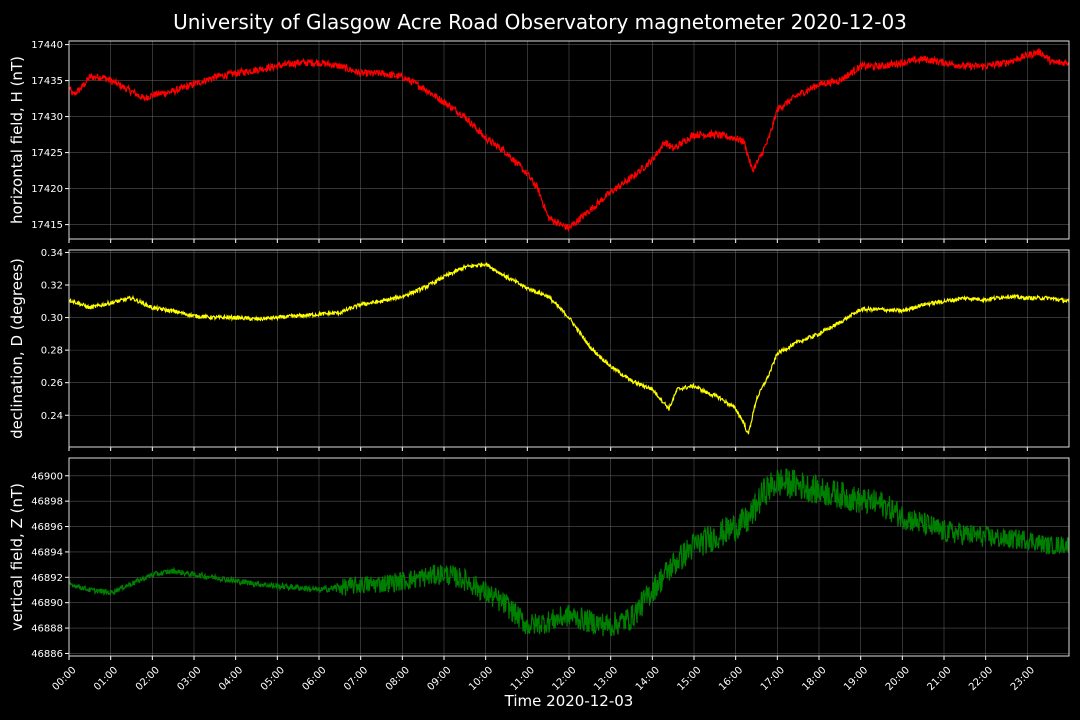 The height and width of the screenshot is (720, 1080). I want to click on x-tick-label: 00:00, so click(64, 679).